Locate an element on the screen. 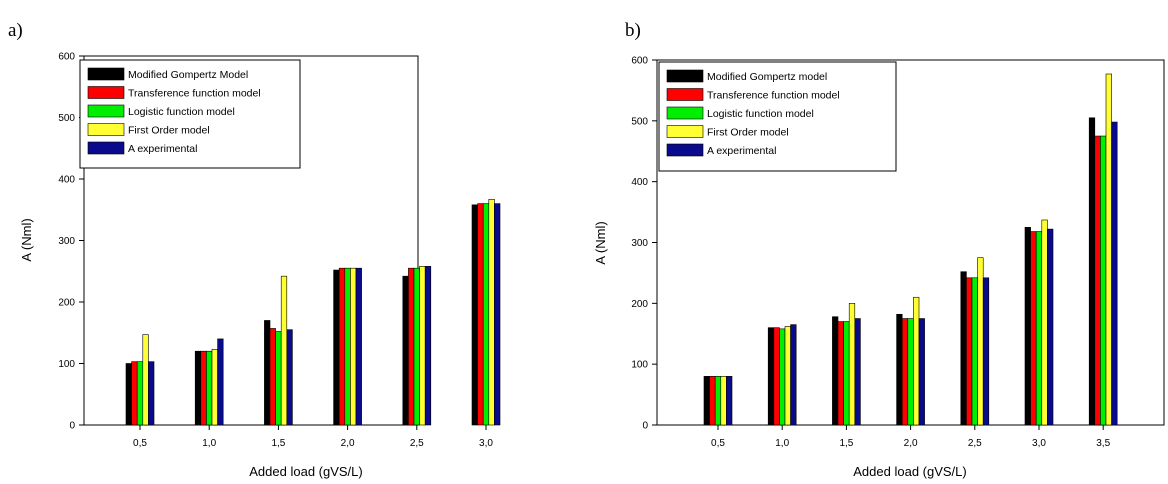 Image resolution: width=1168 pixels, height=484 pixels. y-axis-title: A (Nml) is located at coordinates (600, 242).